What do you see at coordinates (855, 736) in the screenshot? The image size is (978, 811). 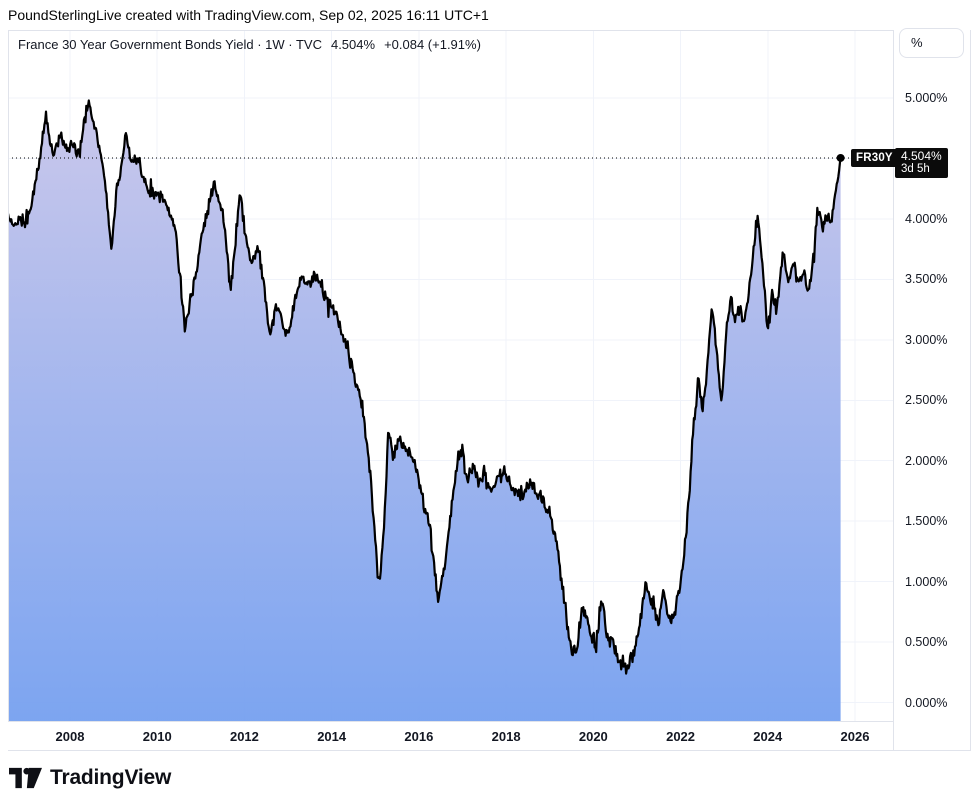 I see `time-axis-label: 2026` at bounding box center [855, 736].